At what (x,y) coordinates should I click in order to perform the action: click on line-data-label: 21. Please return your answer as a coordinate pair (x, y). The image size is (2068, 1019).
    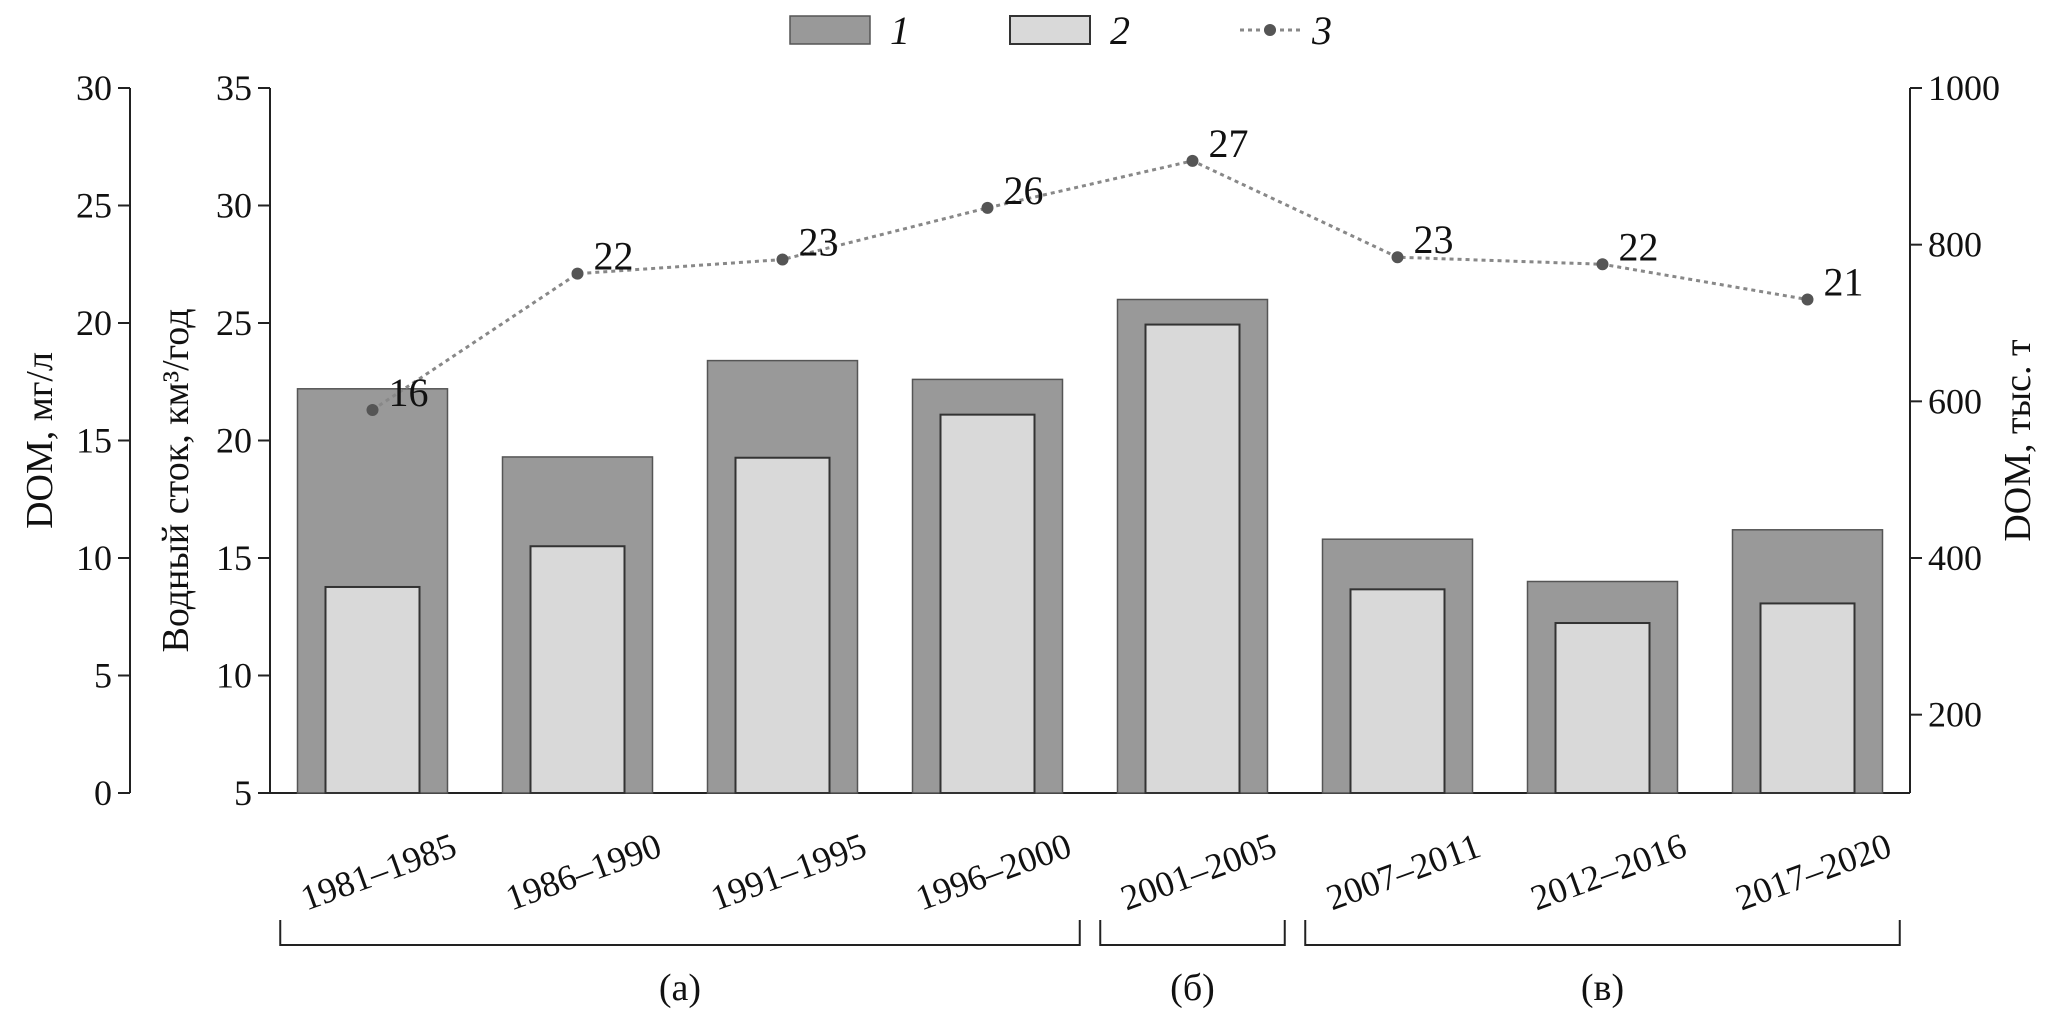
    Looking at the image, I should click on (1844, 282).